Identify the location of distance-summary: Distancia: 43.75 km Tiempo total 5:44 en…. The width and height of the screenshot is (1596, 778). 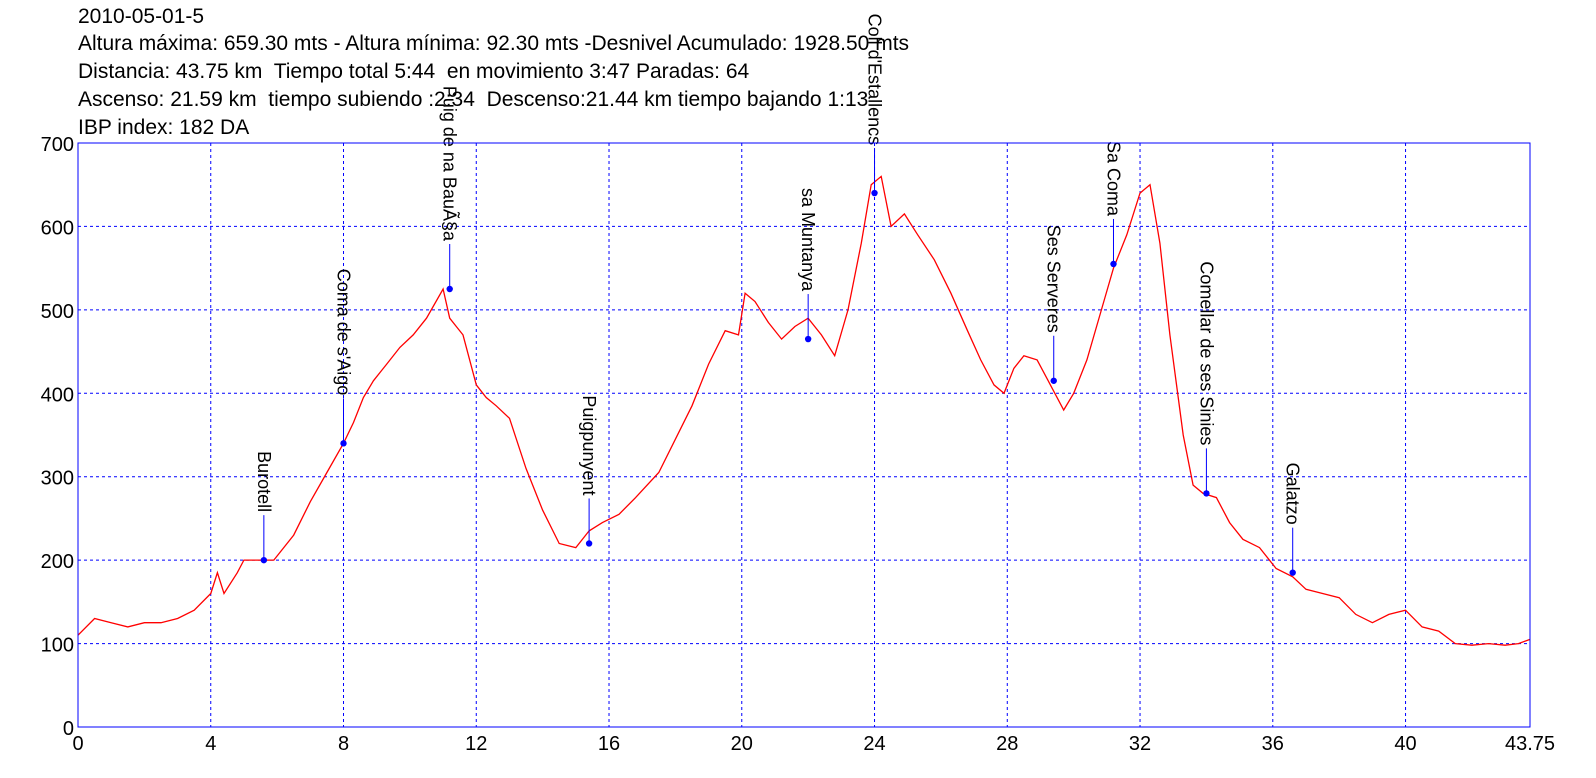
(414, 71).